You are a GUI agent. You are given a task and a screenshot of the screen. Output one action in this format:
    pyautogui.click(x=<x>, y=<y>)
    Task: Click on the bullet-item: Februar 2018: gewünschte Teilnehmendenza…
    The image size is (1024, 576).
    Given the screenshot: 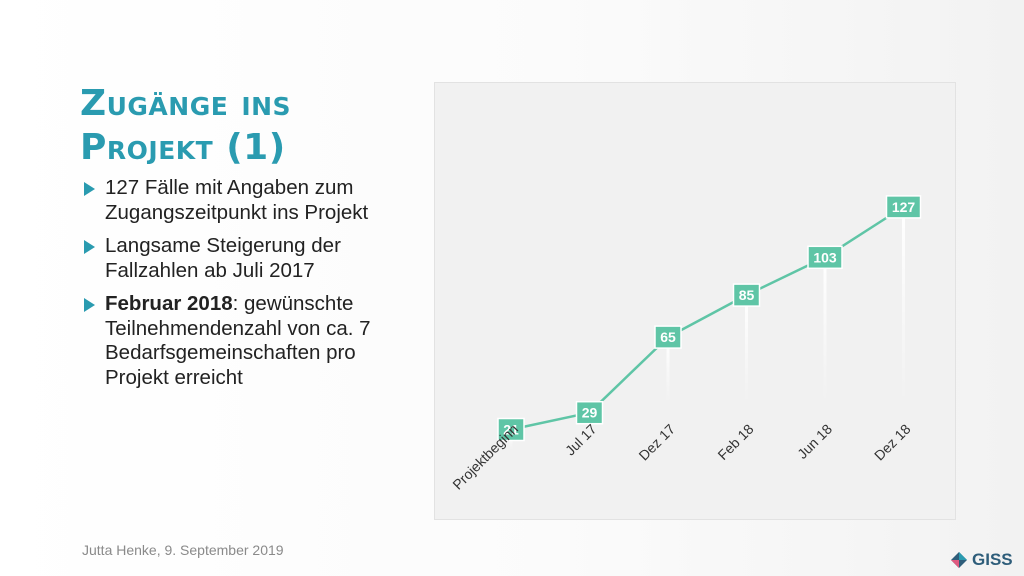 What is the action you would take?
    pyautogui.click(x=247, y=341)
    